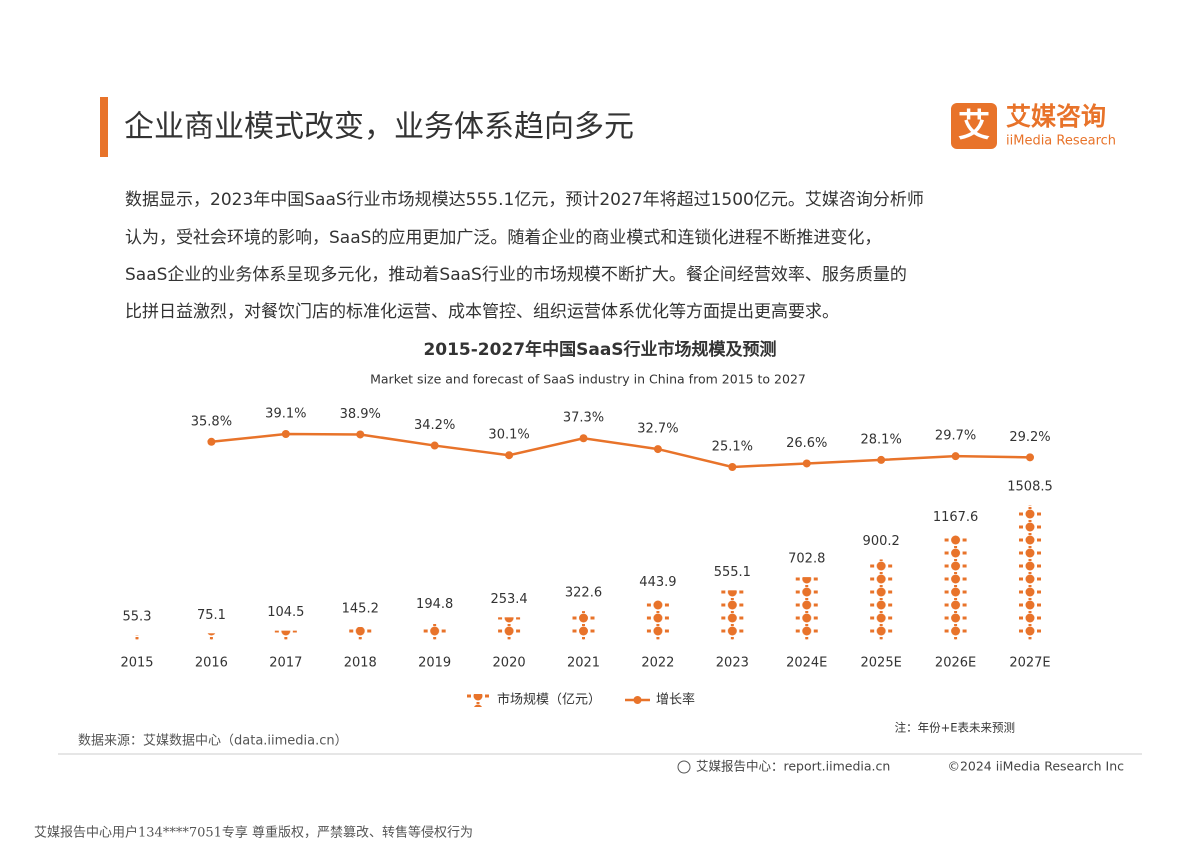 This screenshot has height=849, width=1200. What do you see at coordinates (1035, 766) in the screenshot?
I see `footer-copyright: ©2024 iiMedia Research Inc` at bounding box center [1035, 766].